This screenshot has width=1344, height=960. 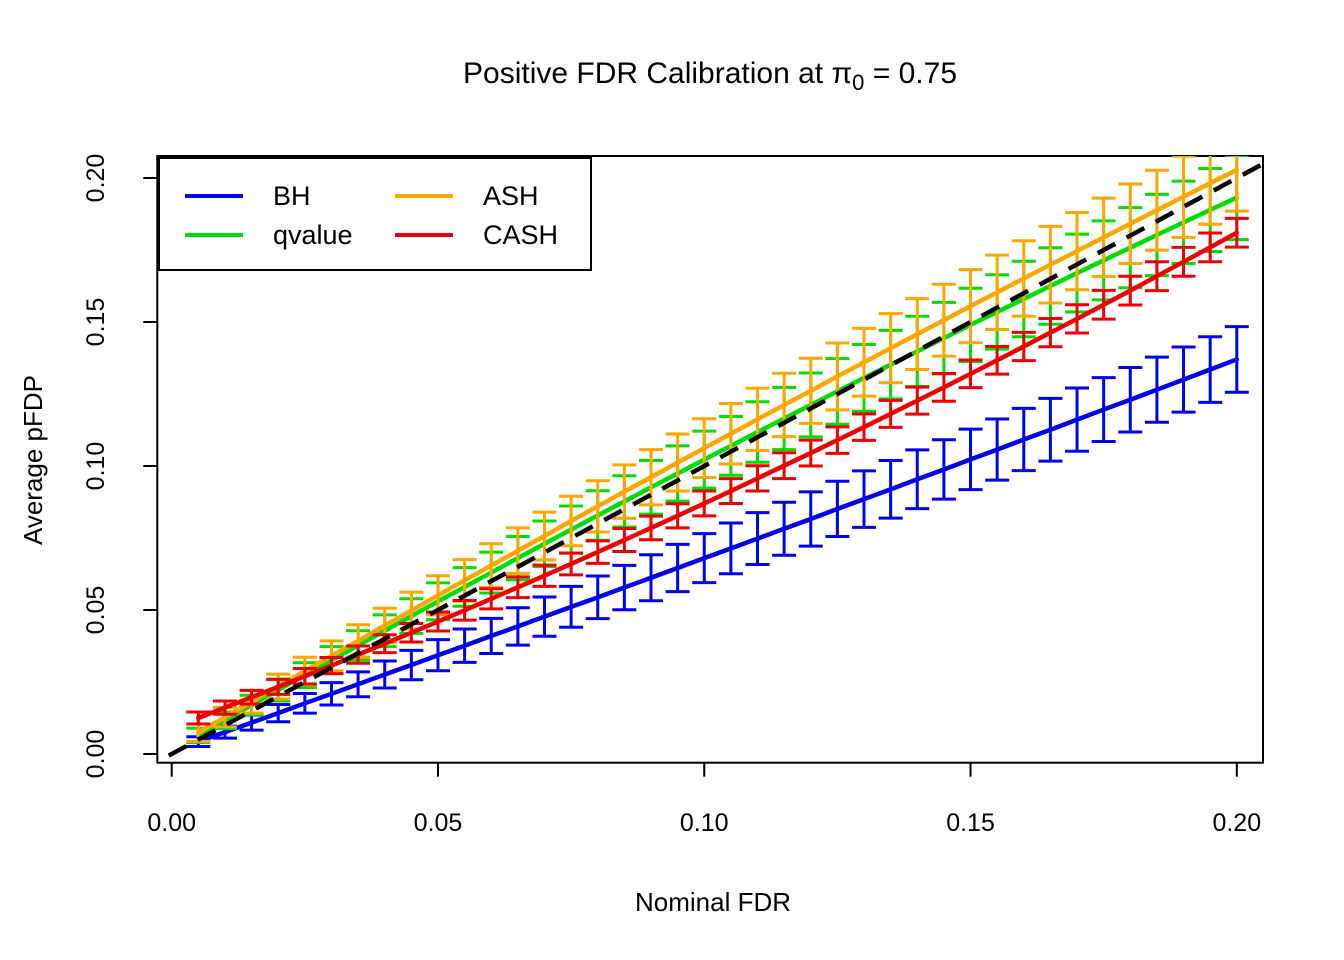 I want to click on legend-item-ash: ASH, so click(x=467, y=196).